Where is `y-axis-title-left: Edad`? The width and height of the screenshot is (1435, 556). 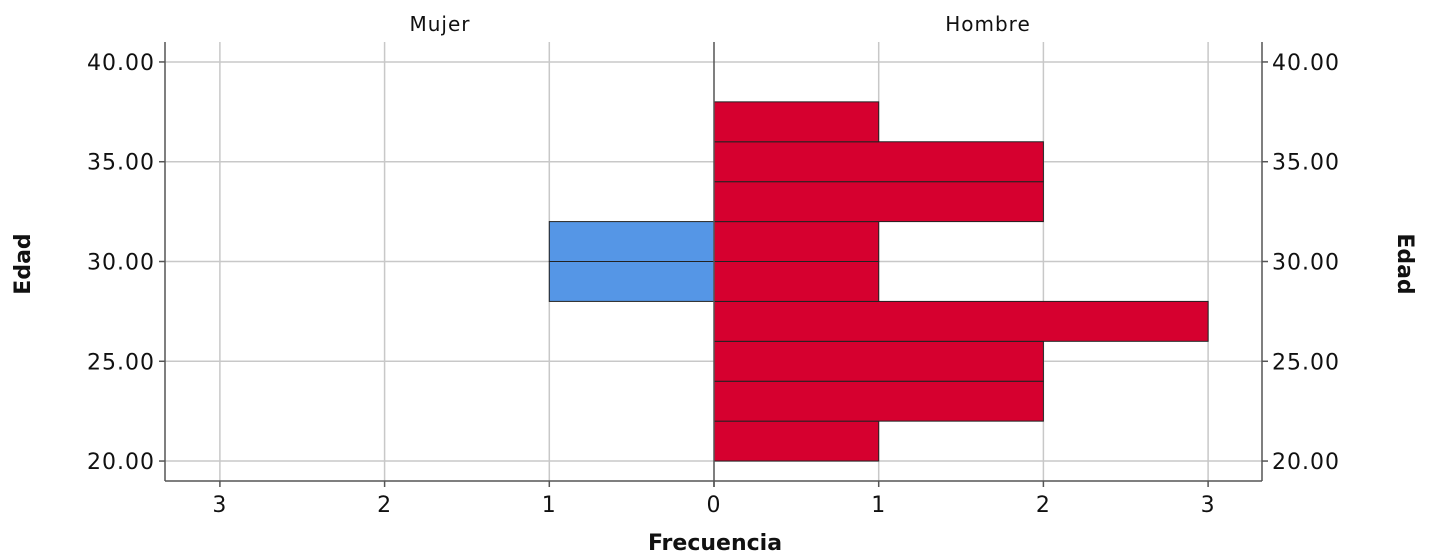 y-axis-title-left: Edad is located at coordinates (23, 263).